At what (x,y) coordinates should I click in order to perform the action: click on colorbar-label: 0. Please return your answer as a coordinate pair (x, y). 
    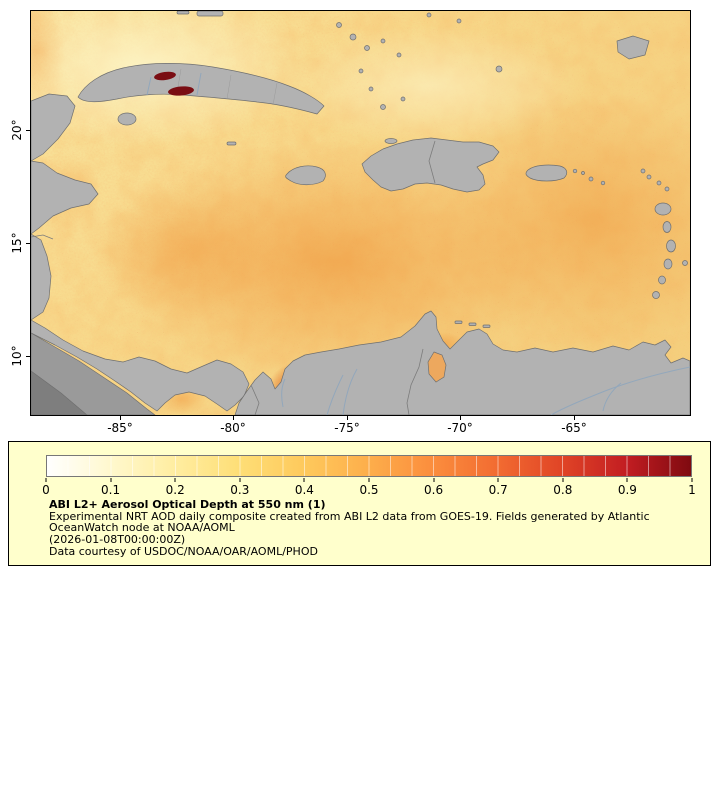
    Looking at the image, I should click on (46, 490).